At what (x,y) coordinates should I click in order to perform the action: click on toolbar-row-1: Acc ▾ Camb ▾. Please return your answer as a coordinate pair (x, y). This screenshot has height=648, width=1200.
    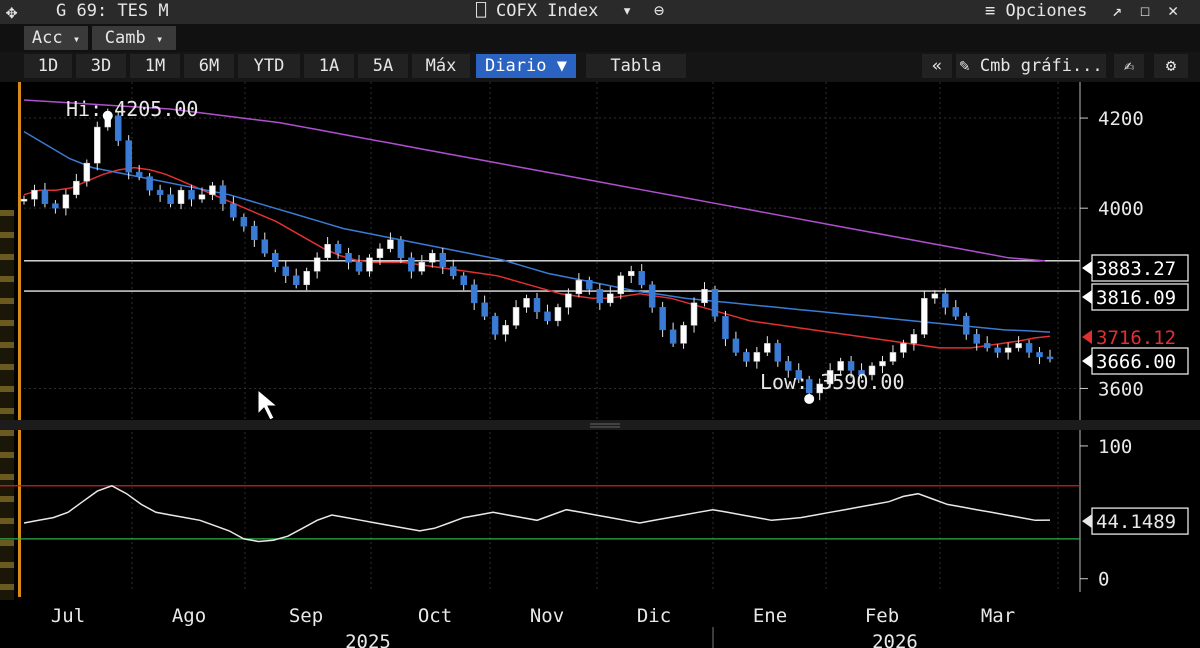
    Looking at the image, I should click on (600, 38).